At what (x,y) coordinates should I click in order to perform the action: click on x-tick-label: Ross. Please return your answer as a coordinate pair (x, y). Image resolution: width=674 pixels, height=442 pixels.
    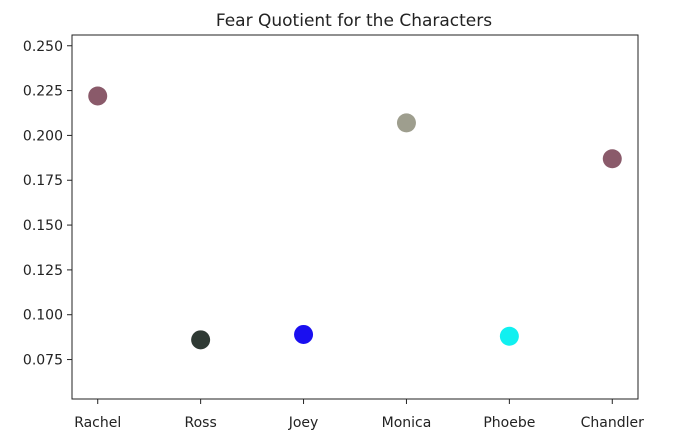
    Looking at the image, I should click on (201, 423).